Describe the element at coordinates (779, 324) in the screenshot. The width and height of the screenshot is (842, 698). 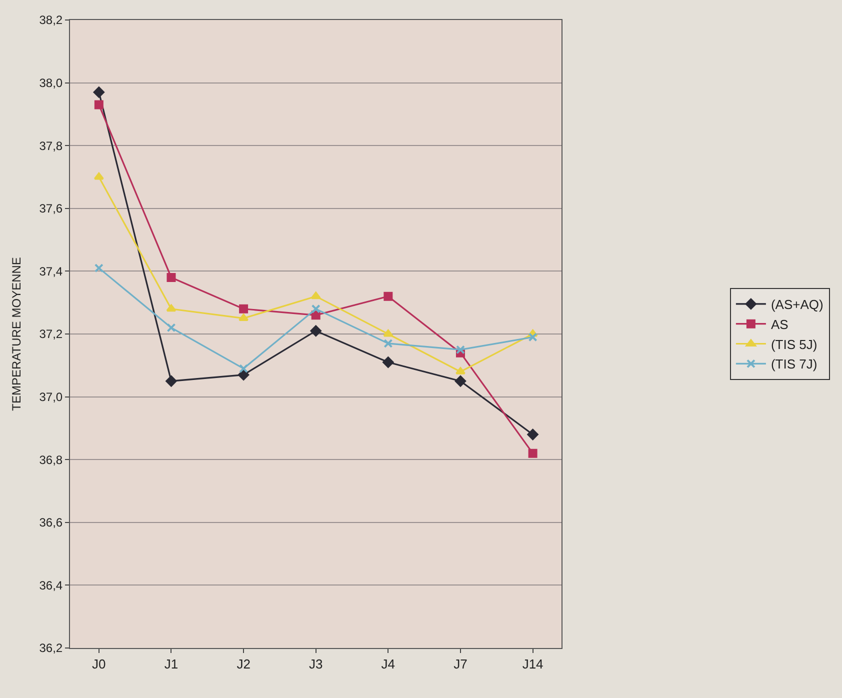
I see `legend-label: AS` at that location.